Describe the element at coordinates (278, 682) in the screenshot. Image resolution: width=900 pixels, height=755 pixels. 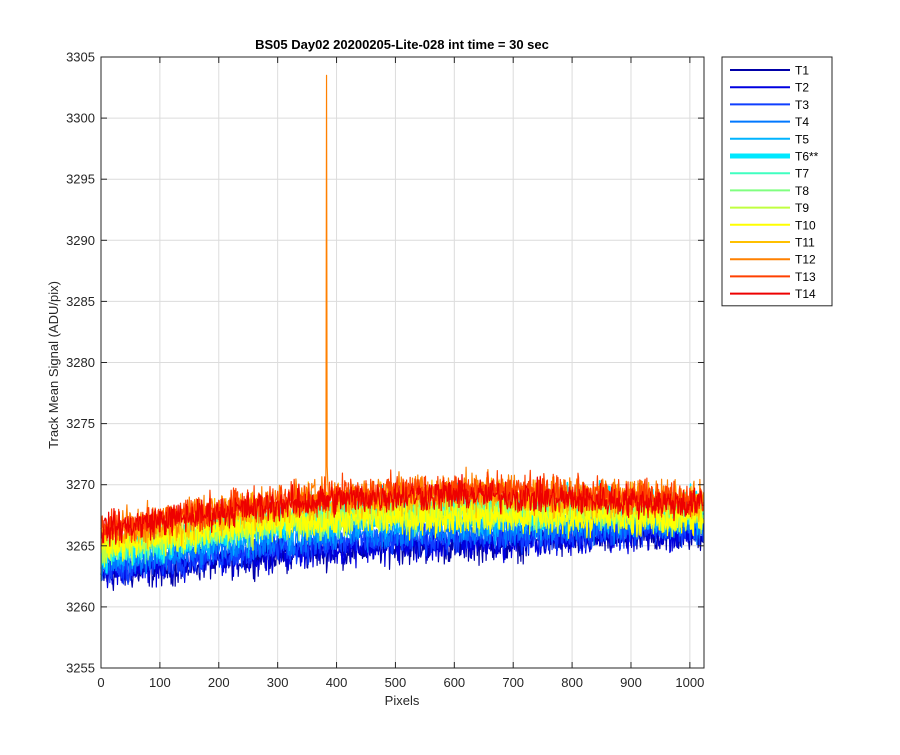
I see `x-tick-label: 300` at that location.